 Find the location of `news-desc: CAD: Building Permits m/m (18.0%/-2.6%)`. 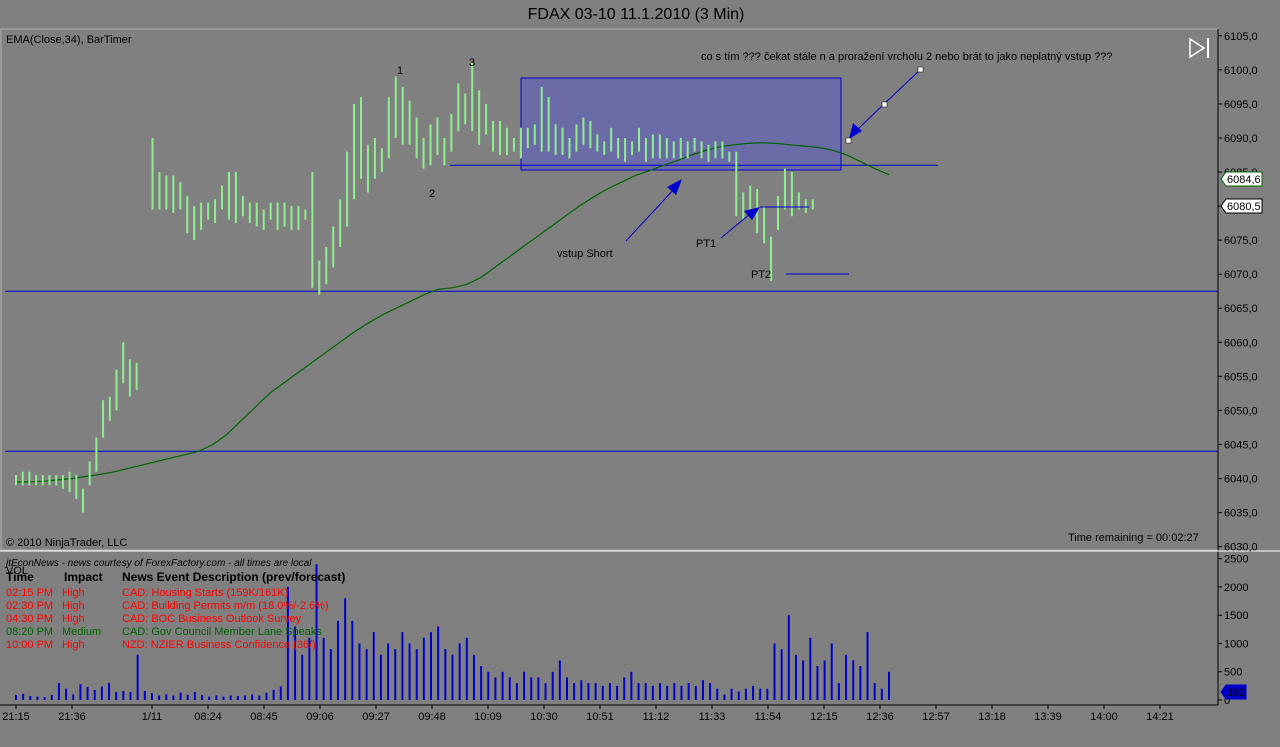

news-desc: CAD: Building Permits m/m (18.0%/-2.6%) is located at coordinates (225, 606).